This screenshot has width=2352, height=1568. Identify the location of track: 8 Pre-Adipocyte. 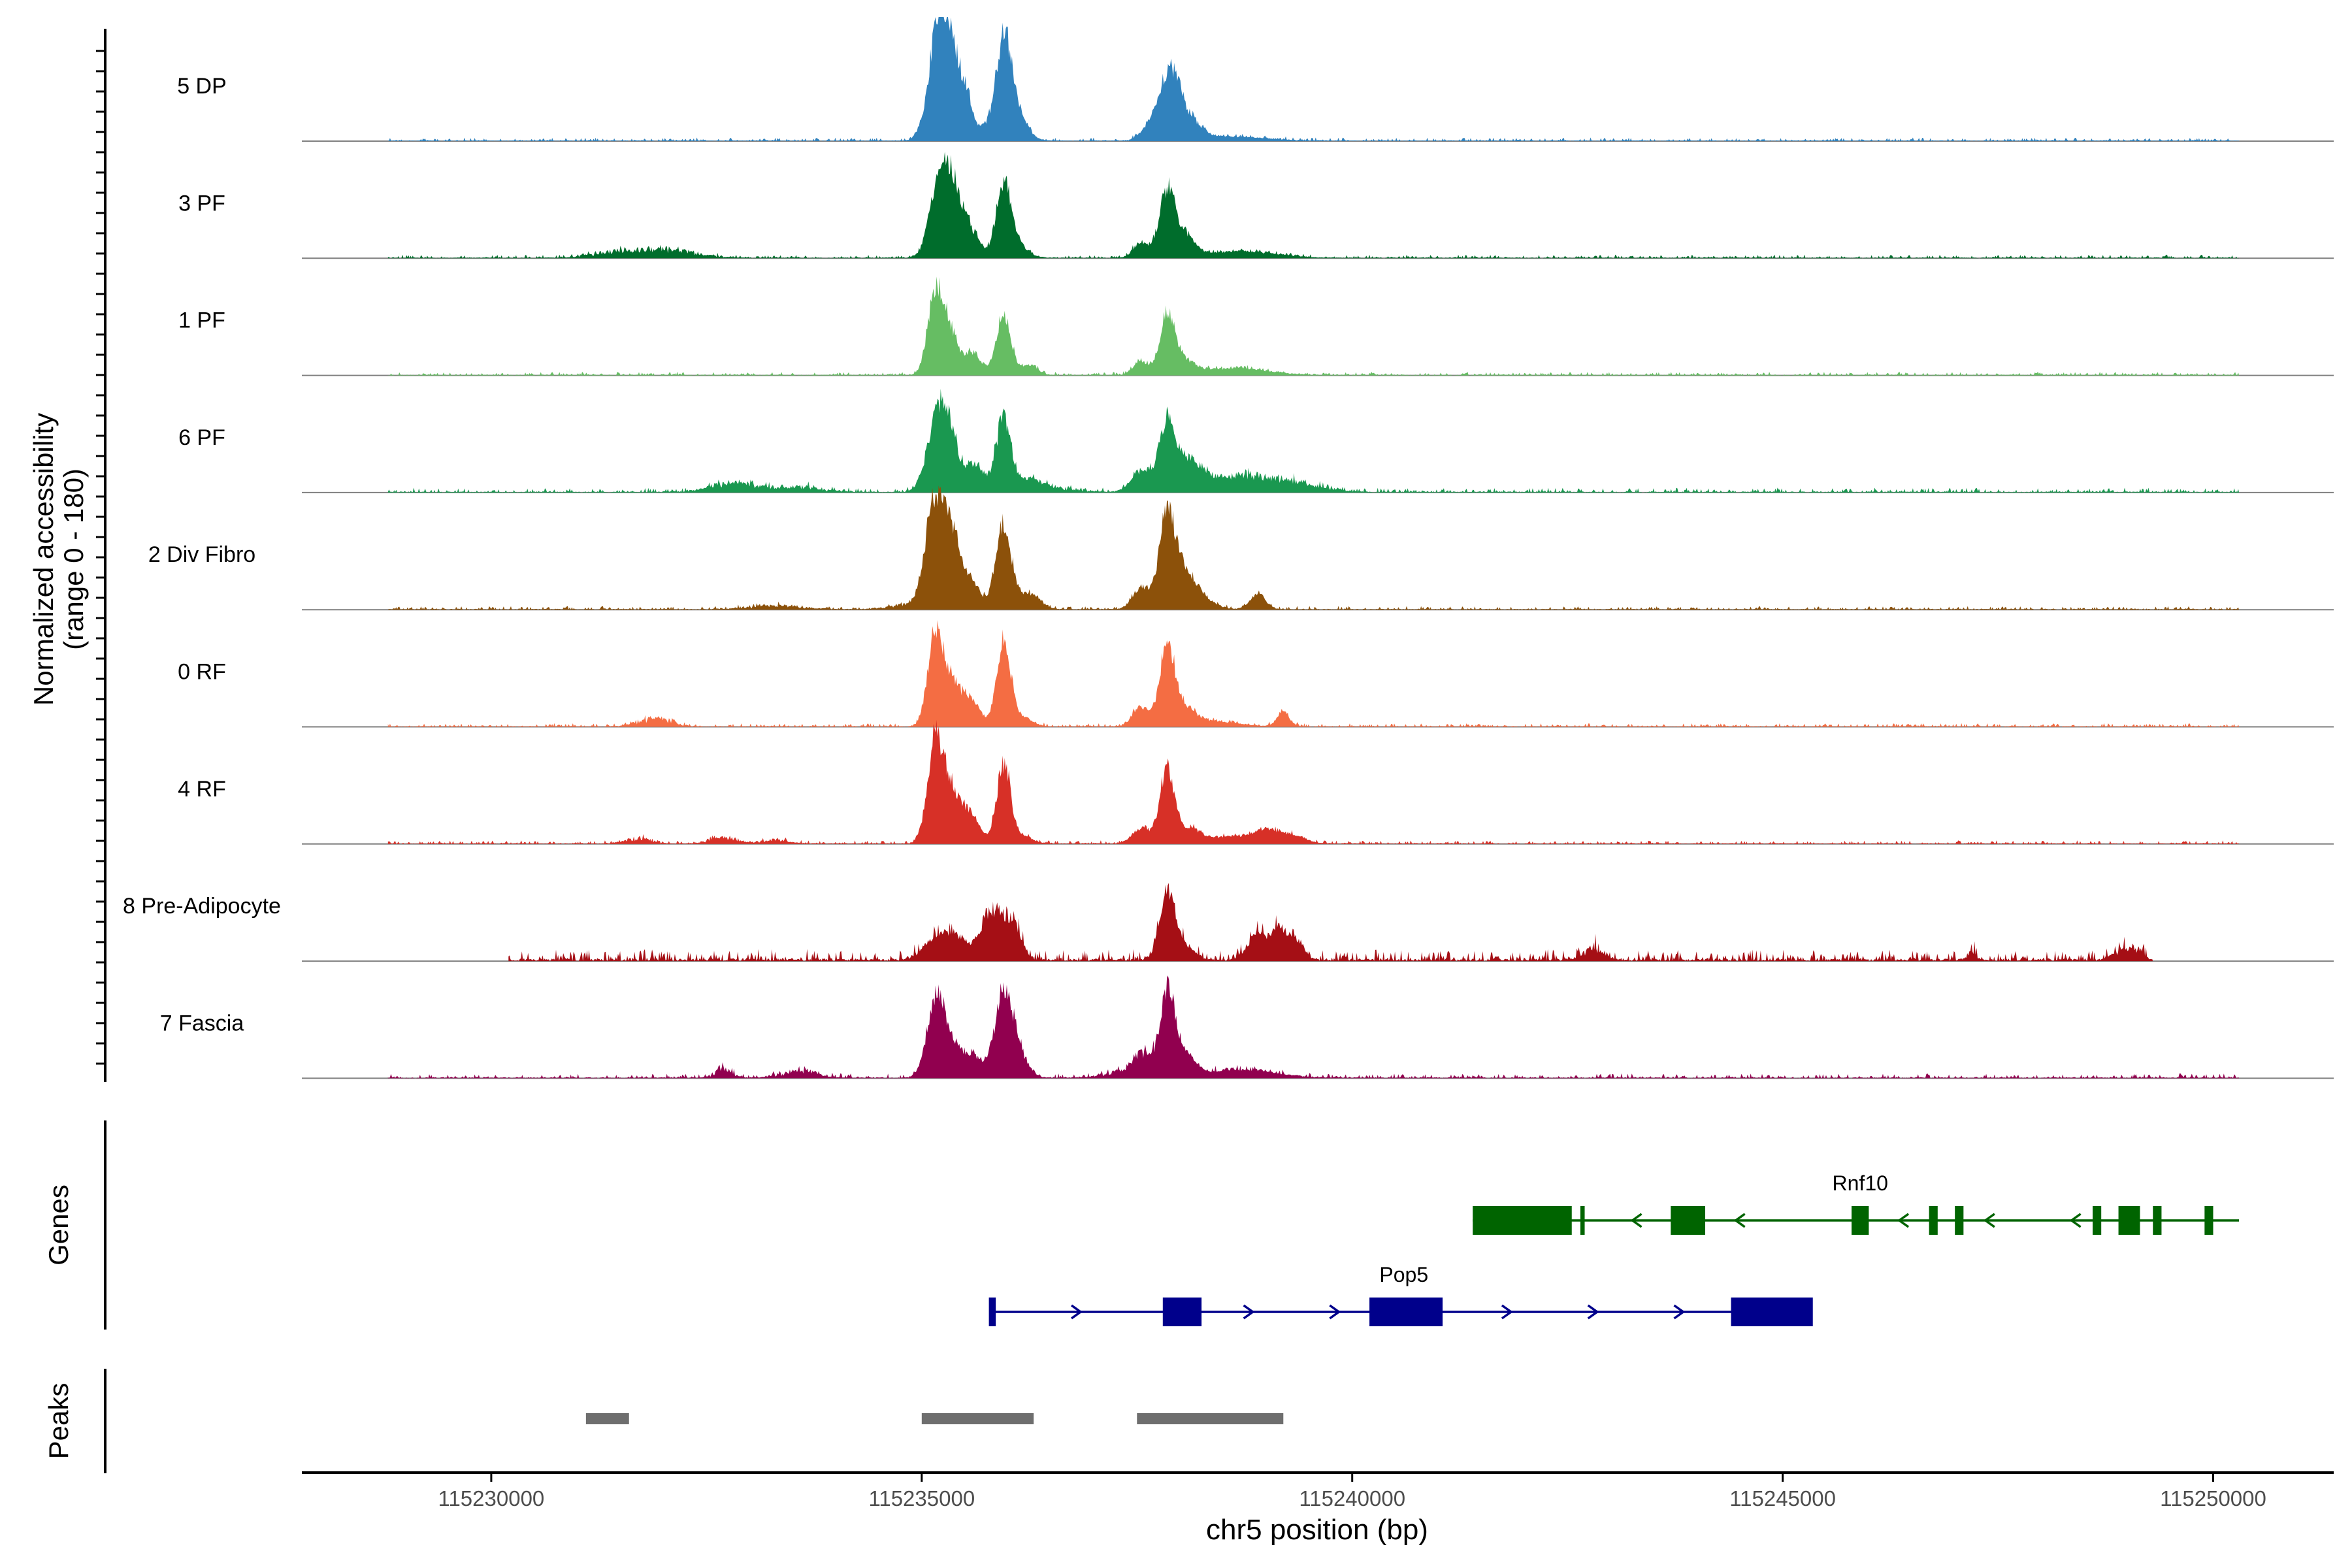
(1228, 922).